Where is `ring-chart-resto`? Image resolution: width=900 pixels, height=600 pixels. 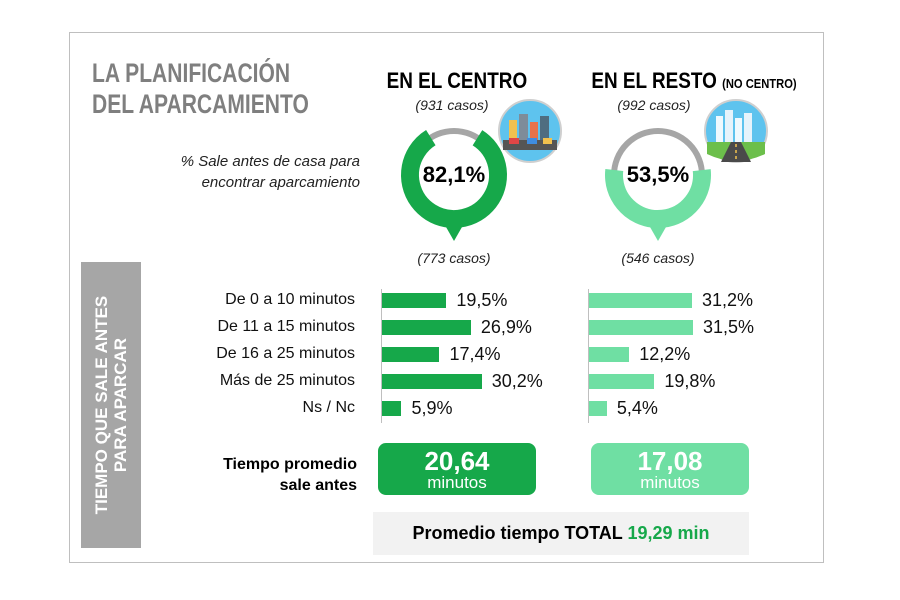 ring-chart-resto is located at coordinates (658, 181).